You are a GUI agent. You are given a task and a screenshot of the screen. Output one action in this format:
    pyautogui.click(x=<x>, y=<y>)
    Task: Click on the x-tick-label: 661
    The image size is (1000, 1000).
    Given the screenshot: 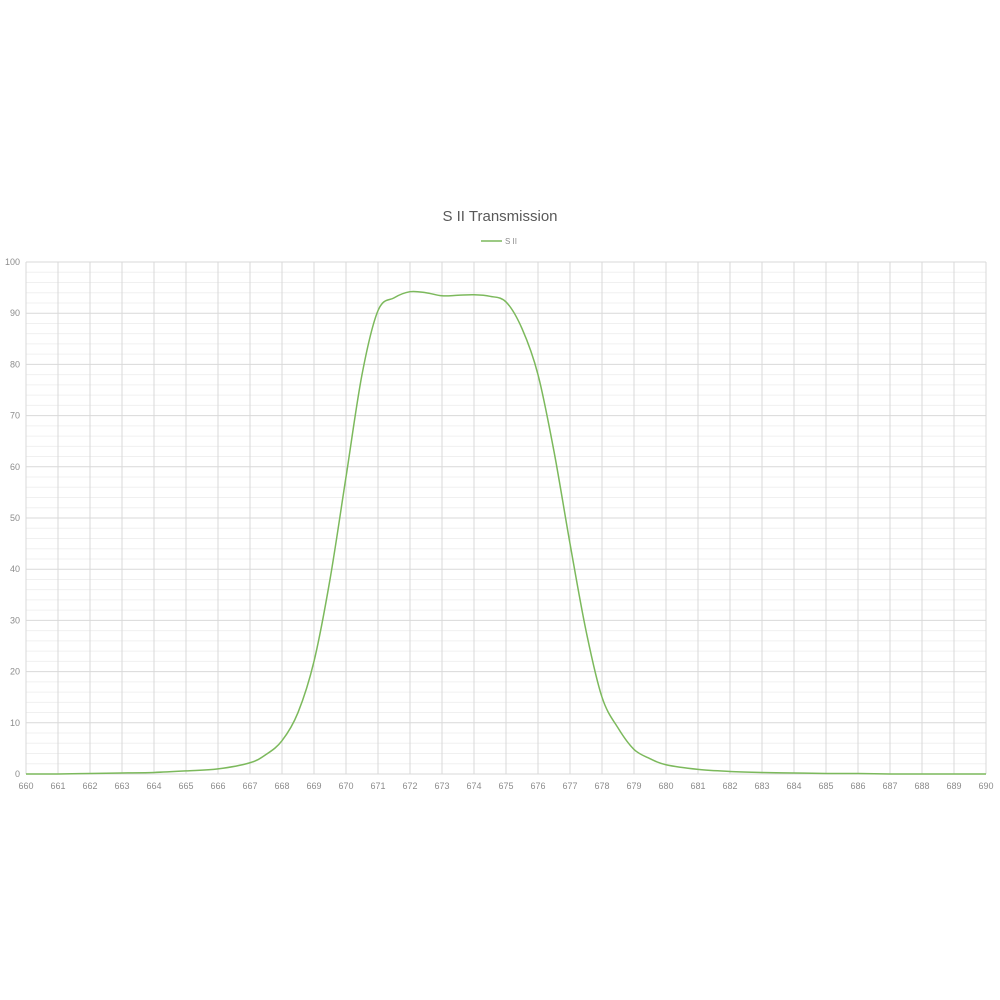 What is the action you would take?
    pyautogui.click(x=57, y=786)
    